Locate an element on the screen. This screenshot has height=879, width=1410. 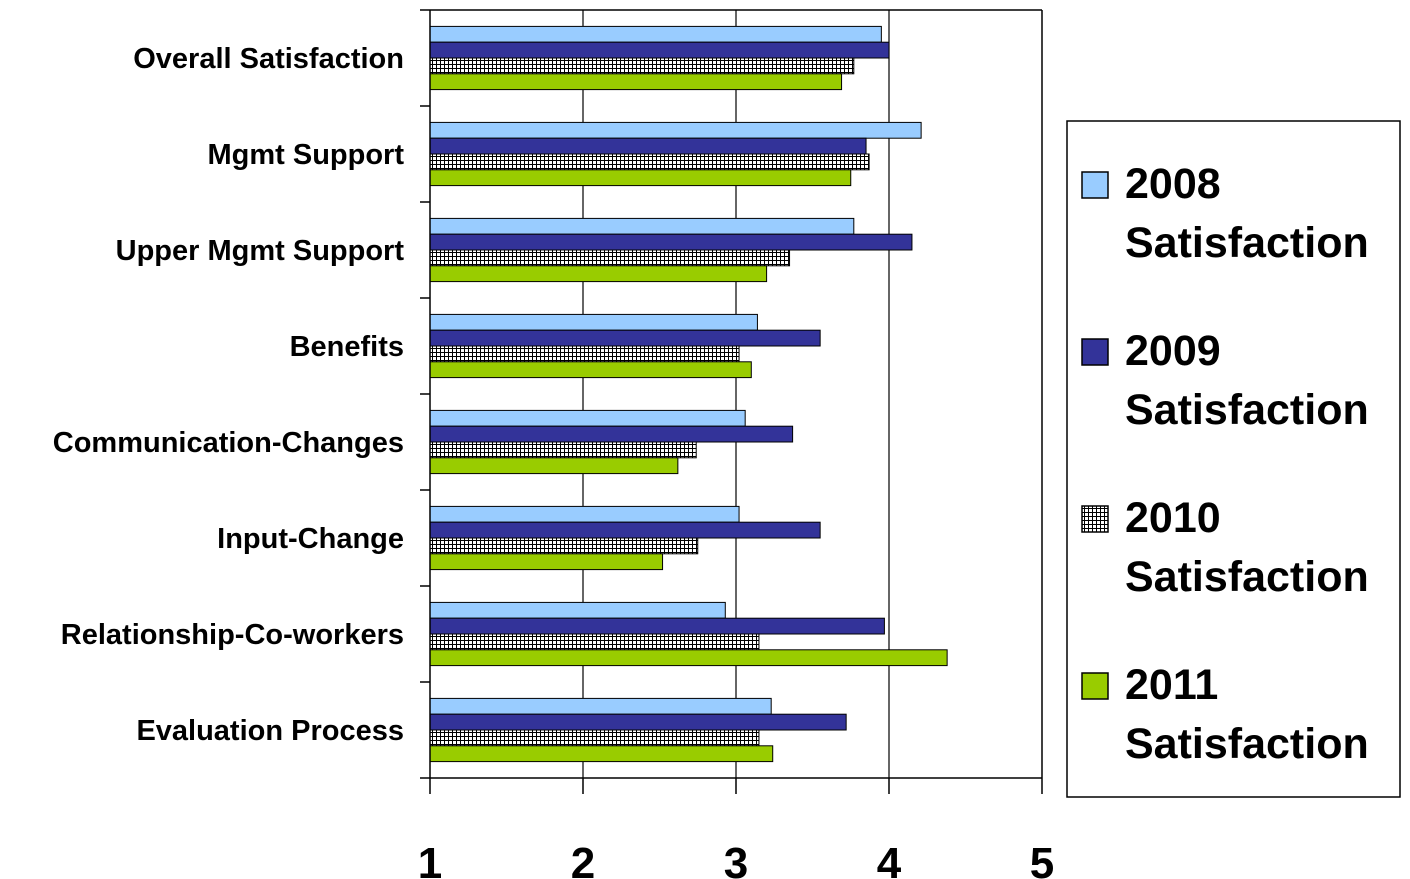
x-tick-label: 1 is located at coordinates (430, 859).